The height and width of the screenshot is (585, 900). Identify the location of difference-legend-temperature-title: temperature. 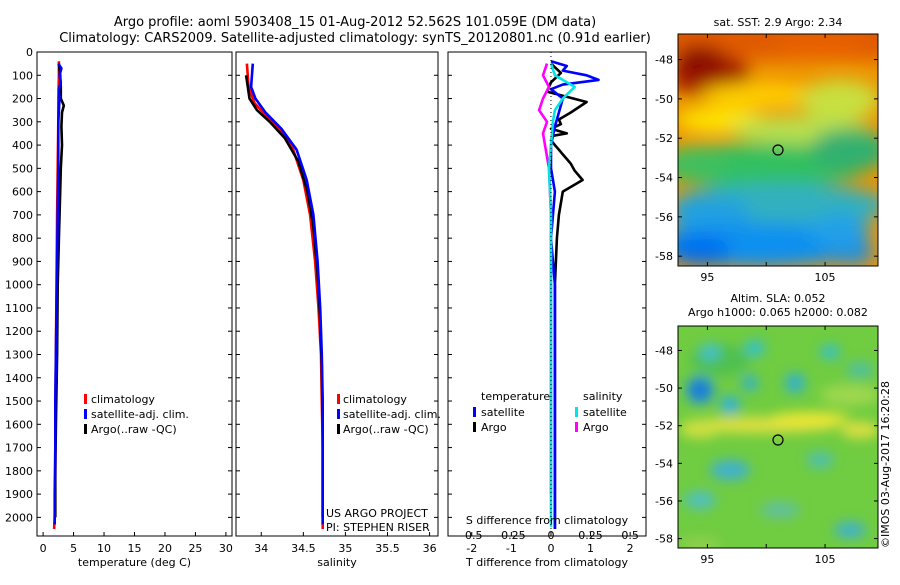
(515, 396).